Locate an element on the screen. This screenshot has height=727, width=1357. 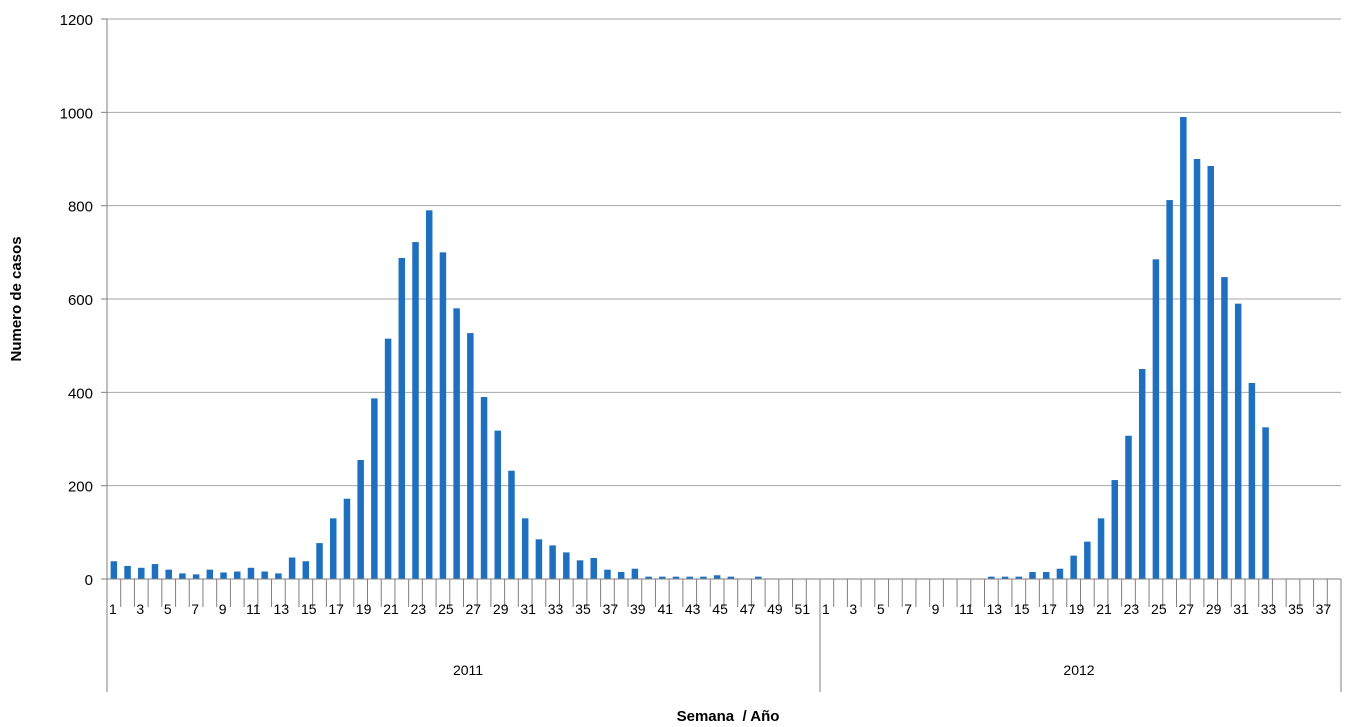
y-tick-label-1200: 1200 is located at coordinates (76, 20).